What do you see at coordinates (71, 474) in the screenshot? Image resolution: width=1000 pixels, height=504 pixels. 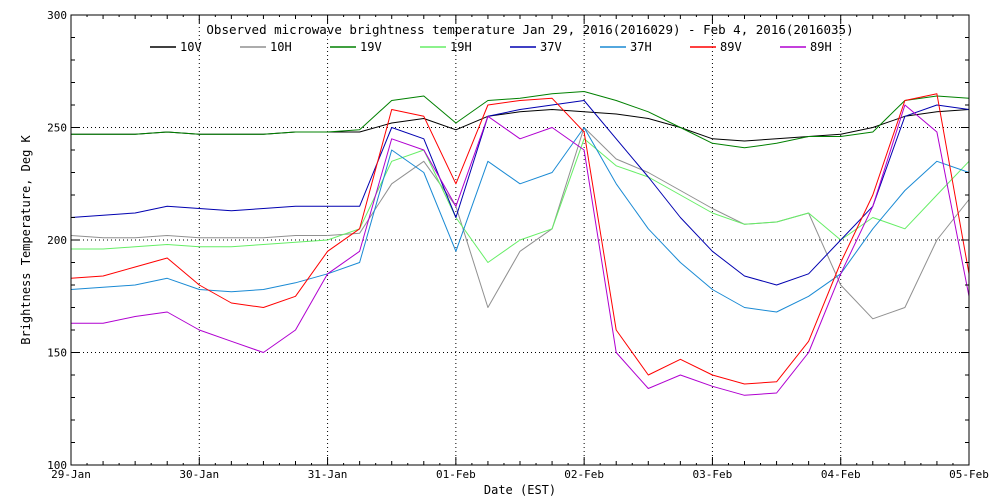 I see `x-tick-label: 29-Jan` at bounding box center [71, 474].